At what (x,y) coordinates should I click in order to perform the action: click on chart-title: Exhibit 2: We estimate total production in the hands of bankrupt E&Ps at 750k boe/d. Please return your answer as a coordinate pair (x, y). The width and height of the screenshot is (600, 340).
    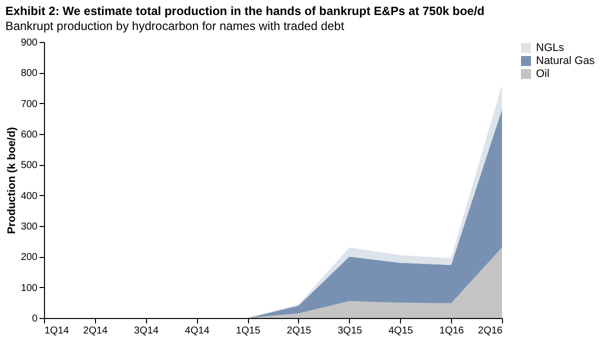
    Looking at the image, I should click on (245, 11).